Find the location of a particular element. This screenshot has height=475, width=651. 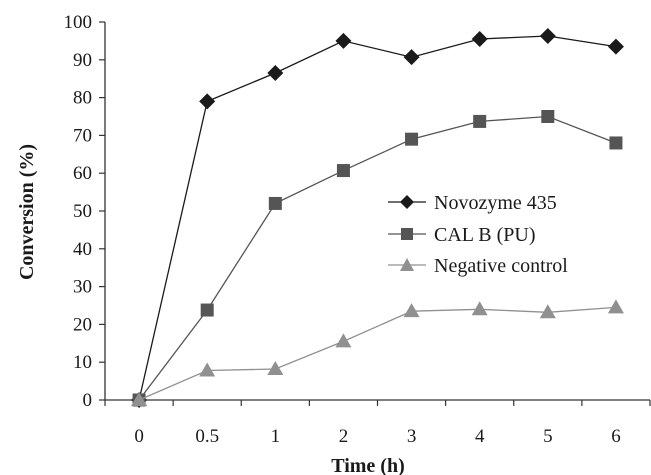

y-tick-label: 100 is located at coordinates (78, 22).